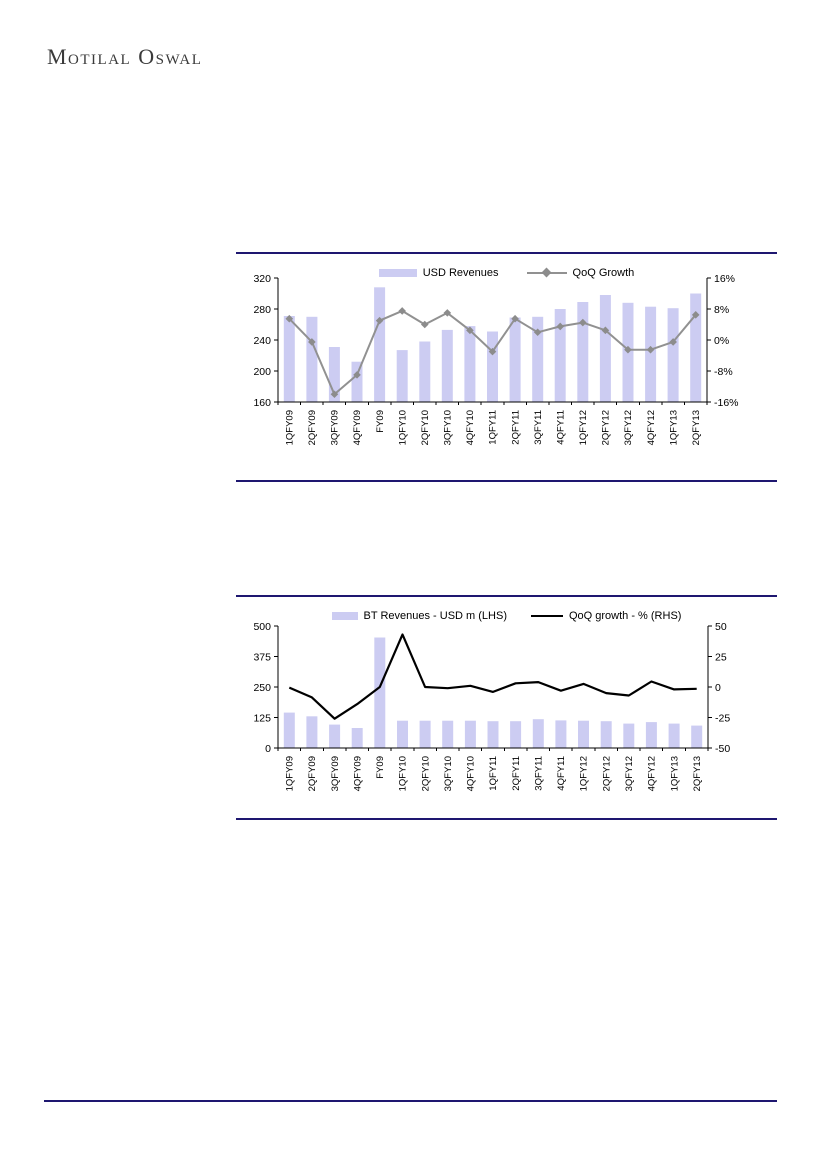 Image resolution: width=826 pixels, height=1169 pixels. Describe the element at coordinates (262, 718) in the screenshot. I see `y-axis-tick-label: 125` at that location.